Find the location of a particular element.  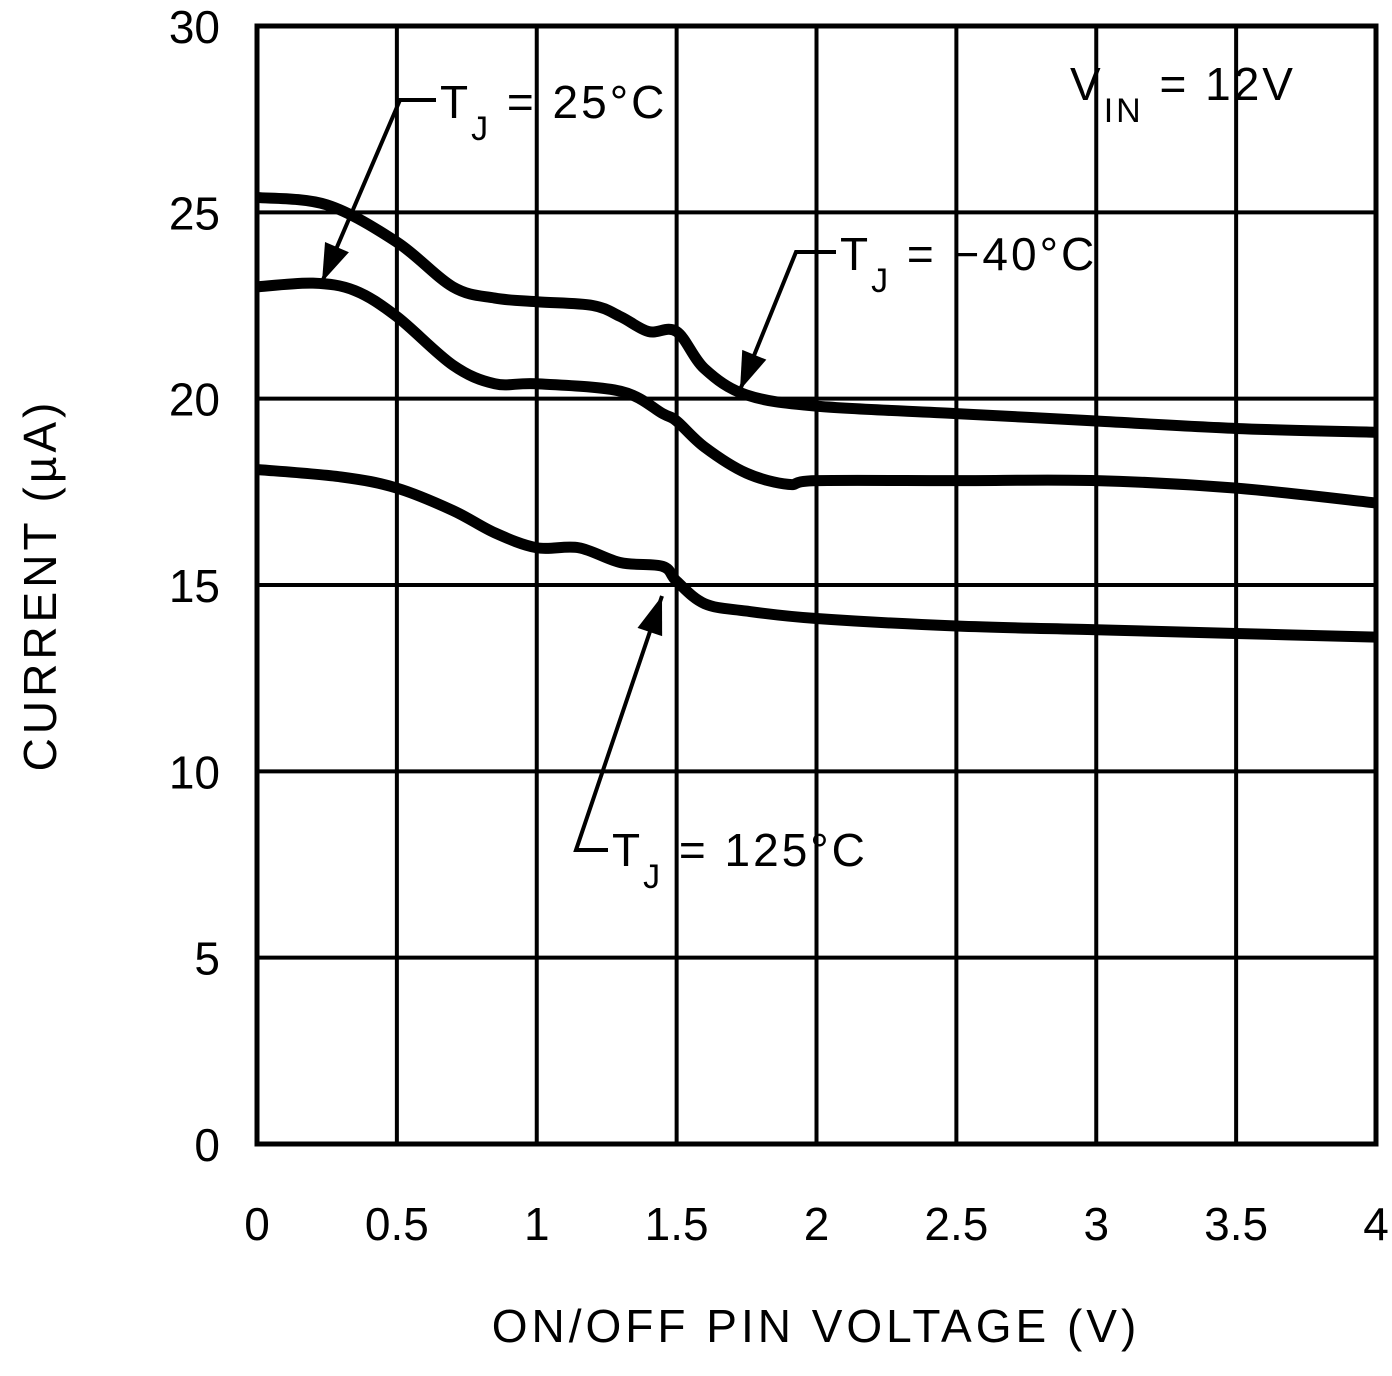

vin-value: = 12V is located at coordinates (1220, 84).